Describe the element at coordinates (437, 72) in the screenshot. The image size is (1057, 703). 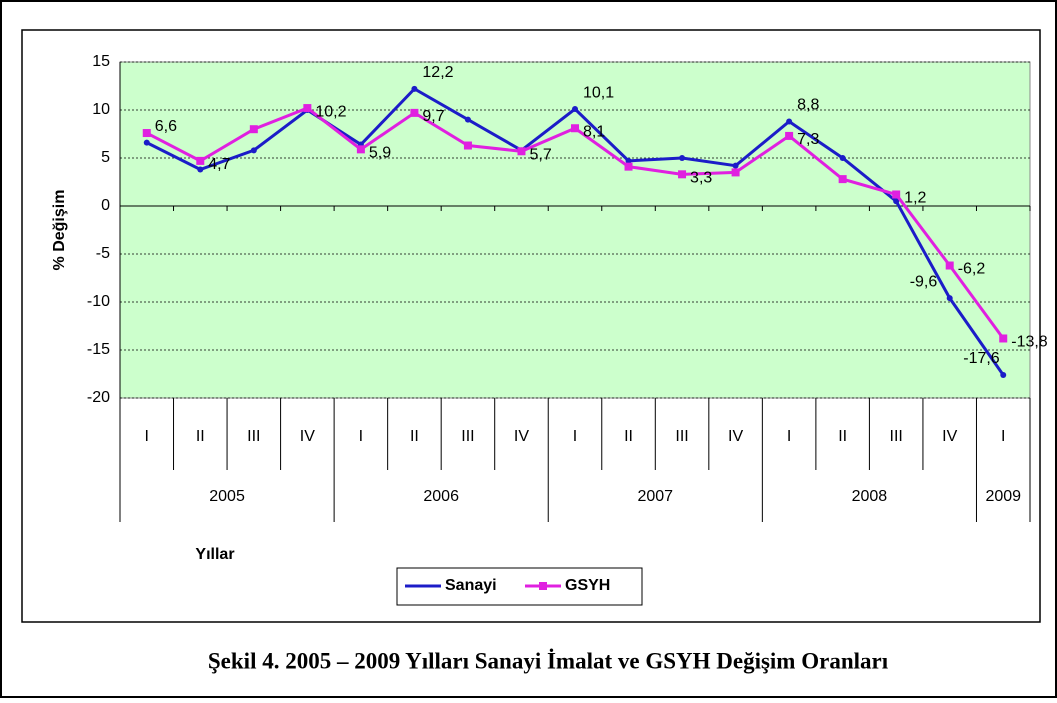
I see `data-label: 12,2` at that location.